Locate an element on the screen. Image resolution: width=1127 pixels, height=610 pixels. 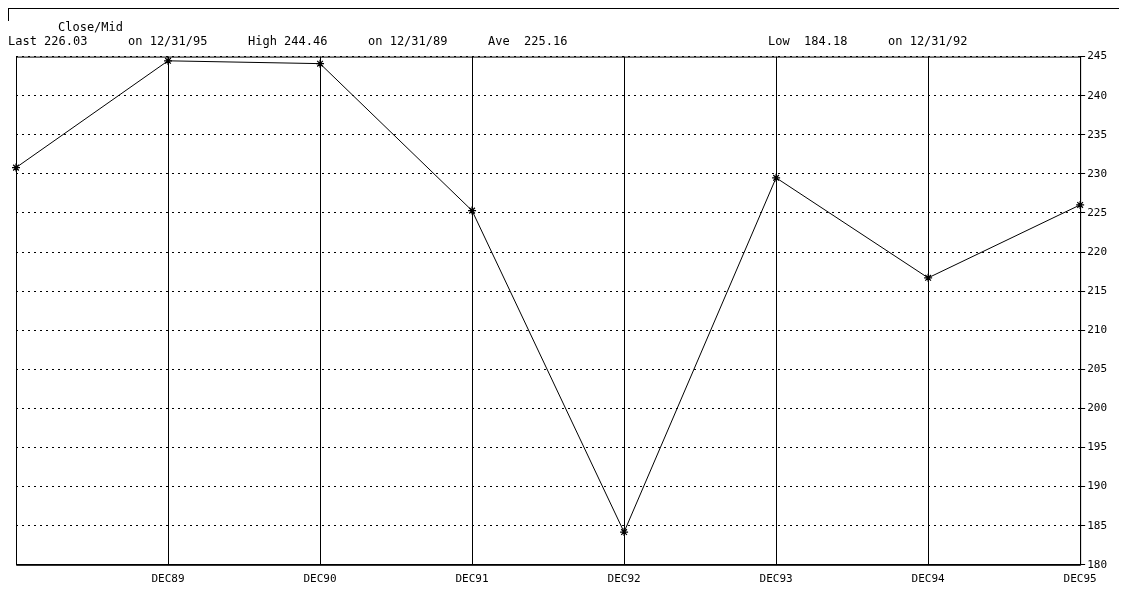
y-tick-label: 200 is located at coordinates (1097, 408).